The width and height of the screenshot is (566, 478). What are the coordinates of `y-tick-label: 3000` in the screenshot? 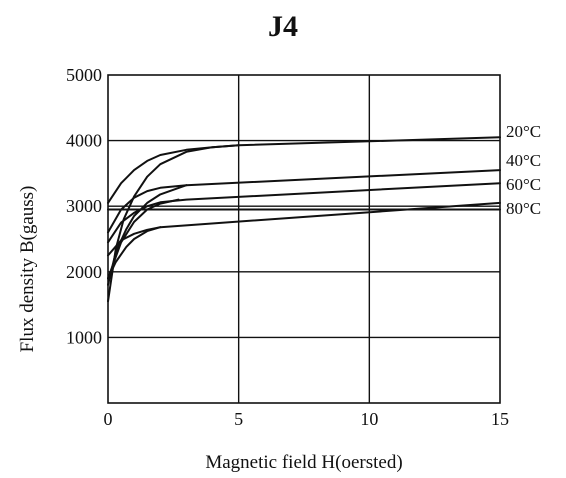 It's located at (84, 206).